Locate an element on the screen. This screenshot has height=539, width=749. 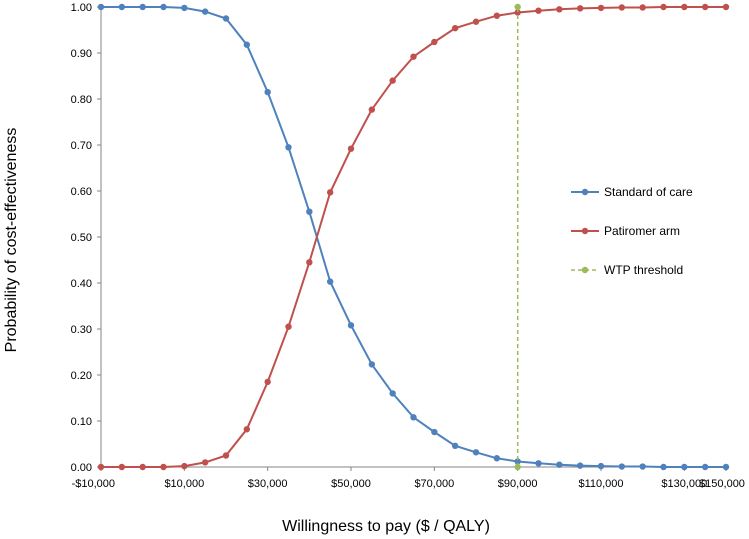
y-tick-label: 0.70 is located at coordinates (81, 146).